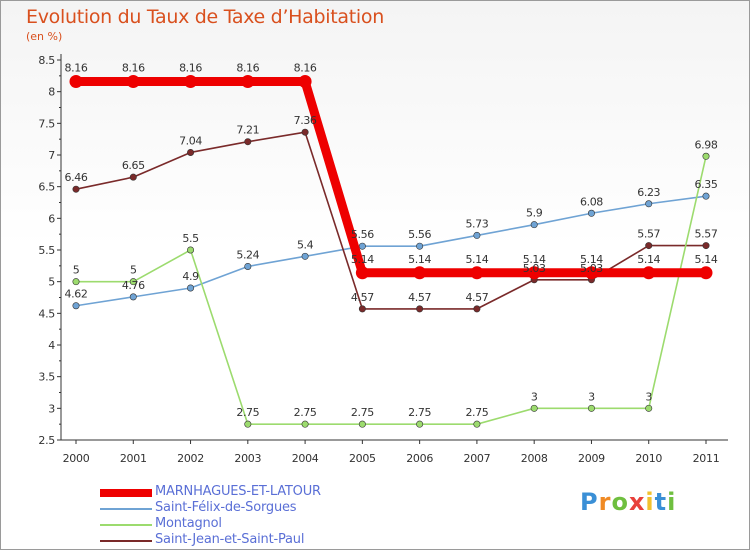 Image resolution: width=750 pixels, height=550 pixels. I want to click on data-label: 4.9, so click(190, 276).